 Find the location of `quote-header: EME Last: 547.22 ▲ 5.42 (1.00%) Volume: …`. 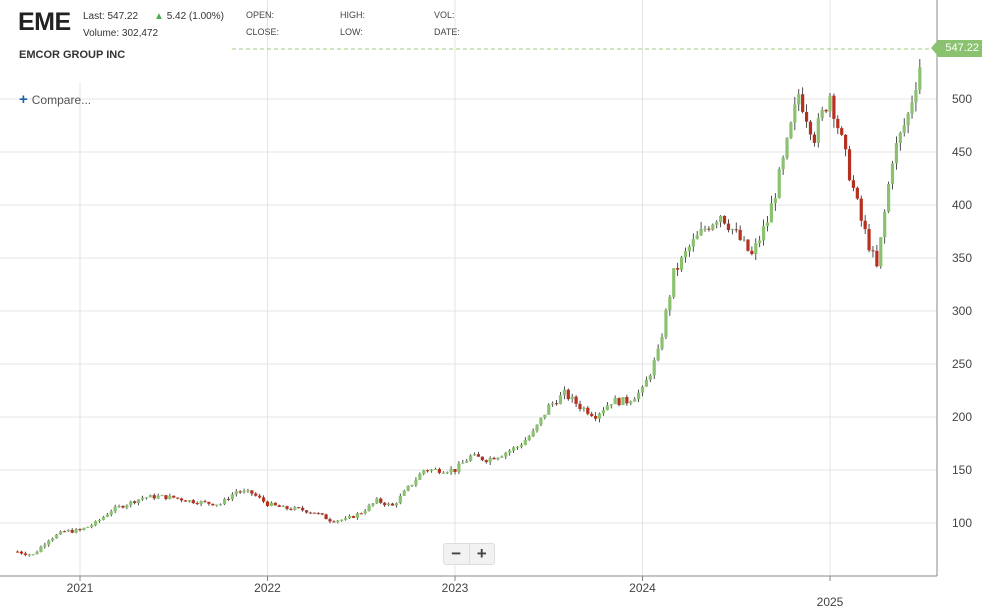

quote-header: EME Last: 547.22 ▲ 5.42 (1.00%) Volume: … is located at coordinates (116, 41).